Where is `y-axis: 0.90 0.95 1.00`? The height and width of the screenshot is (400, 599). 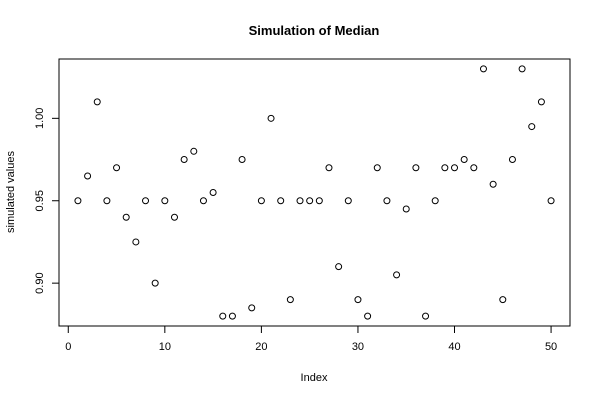
y-axis: 0.90 0.95 1.00 is located at coordinates (47, 201).